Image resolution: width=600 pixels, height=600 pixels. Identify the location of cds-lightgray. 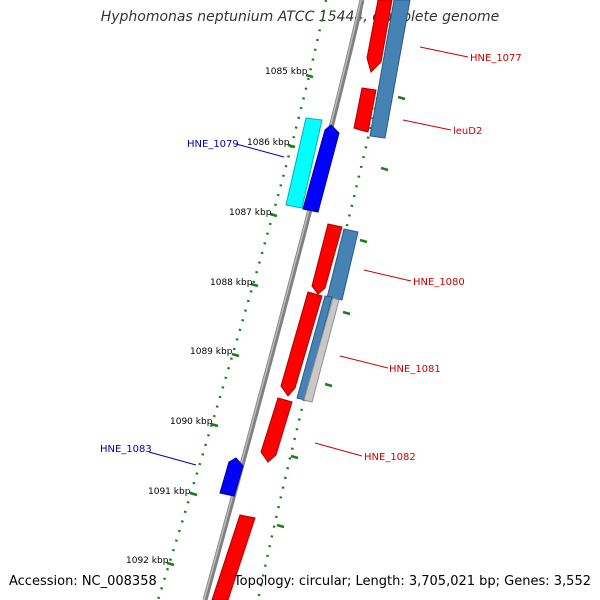
(321, 350).